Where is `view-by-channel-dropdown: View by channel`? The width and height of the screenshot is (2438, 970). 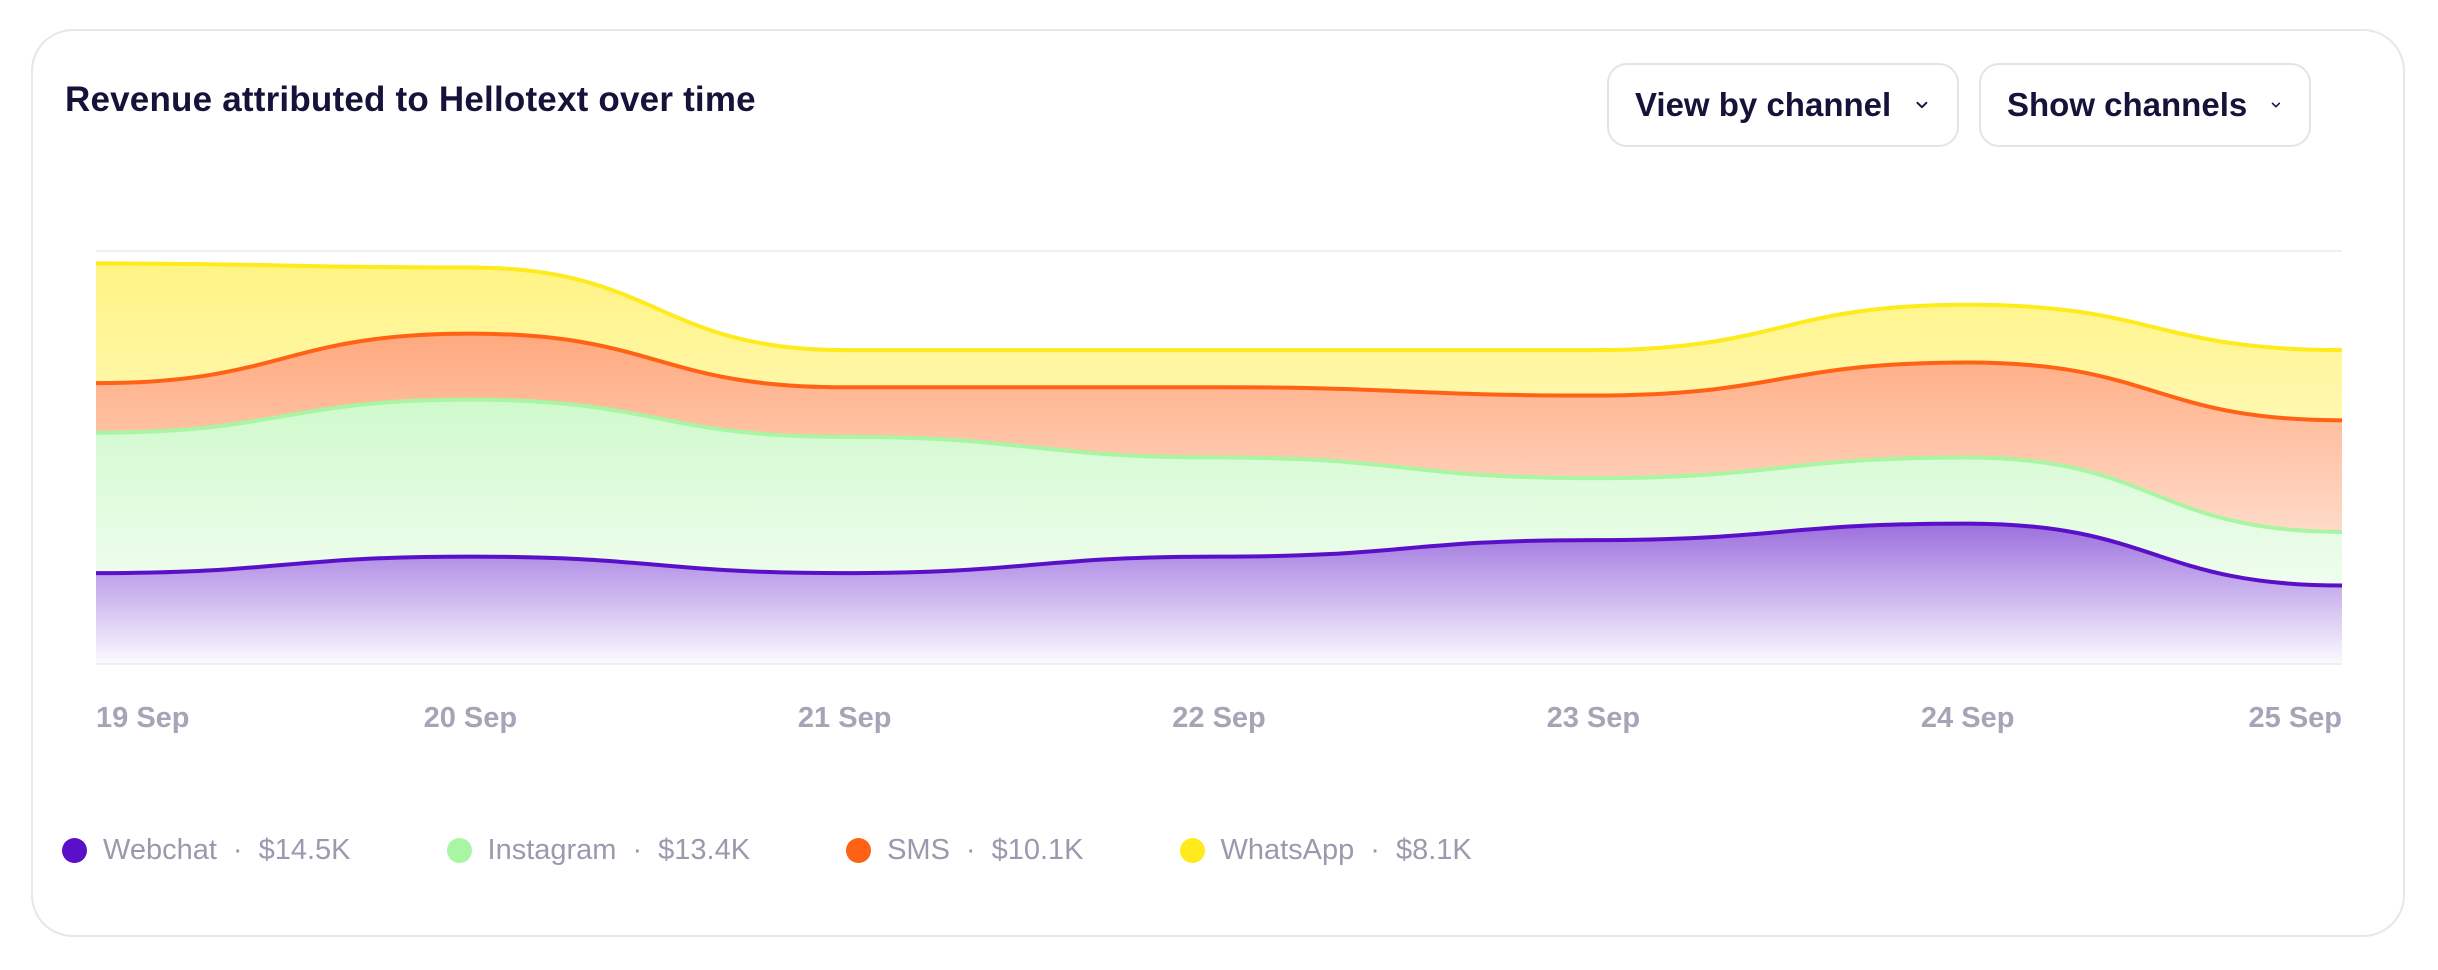
view-by-channel-dropdown: View by channel is located at coordinates (1783, 105).